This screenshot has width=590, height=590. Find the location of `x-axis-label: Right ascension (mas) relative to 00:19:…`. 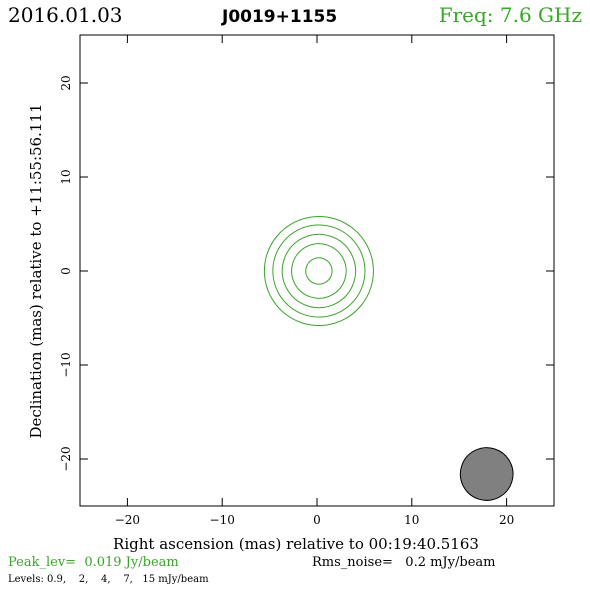

x-axis-label: Right ascension (mas) relative to 00:19:… is located at coordinates (296, 544).